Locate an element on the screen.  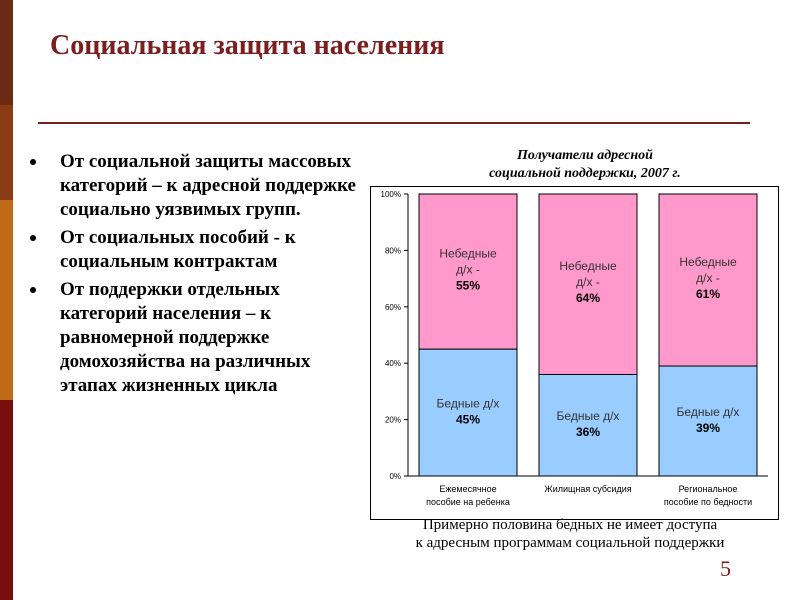
chart-title-line-1: Получатели адресной is located at coordinates (585, 155).